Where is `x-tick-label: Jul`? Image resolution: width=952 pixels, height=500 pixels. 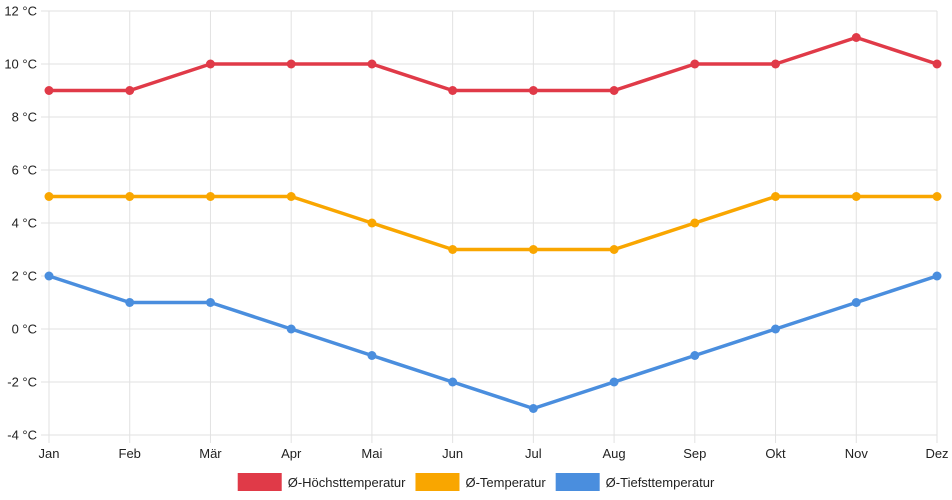 x-tick-label: Jul is located at coordinates (533, 453).